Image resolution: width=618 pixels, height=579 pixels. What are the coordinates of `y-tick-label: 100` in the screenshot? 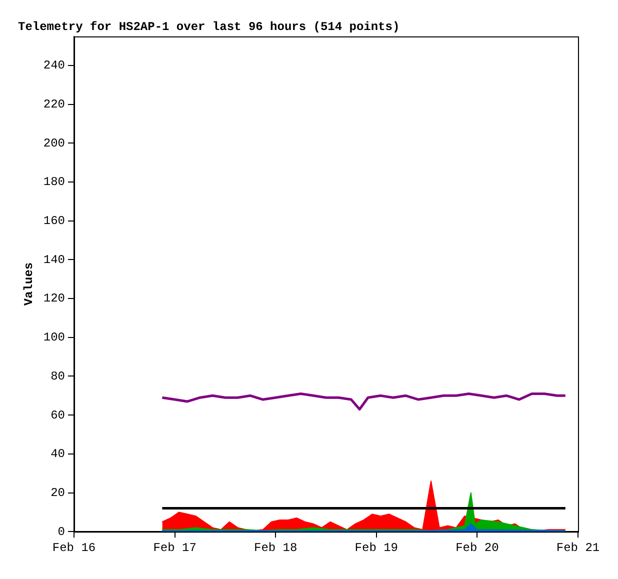 It's located at (54, 337).